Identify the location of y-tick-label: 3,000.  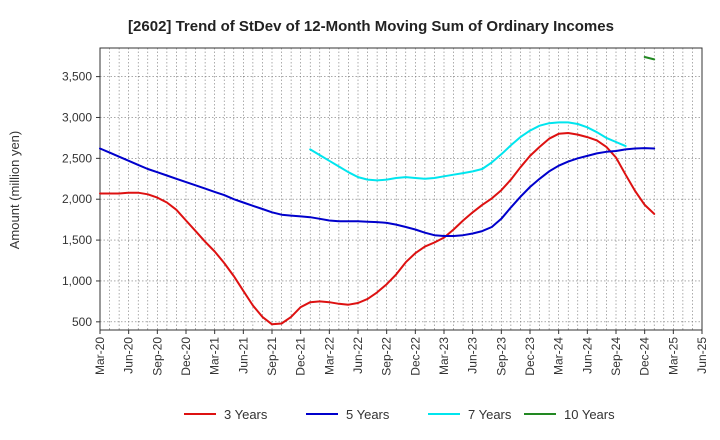
(77, 117).